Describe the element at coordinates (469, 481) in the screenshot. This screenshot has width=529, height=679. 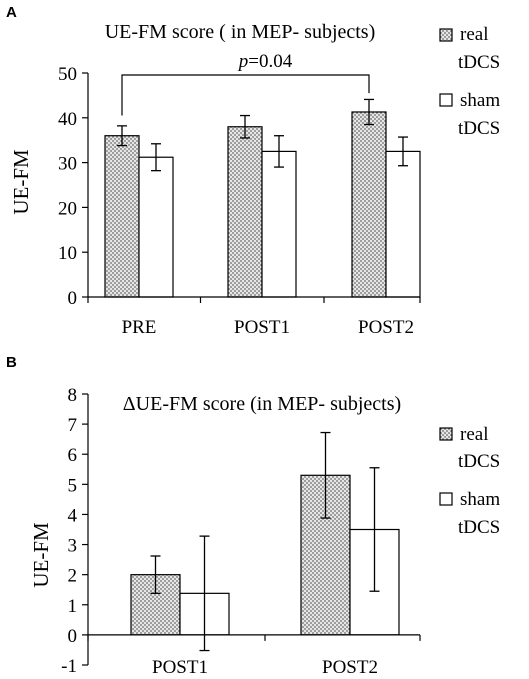
I see `chart-b-legend: real tDCS sham tDCS` at that location.